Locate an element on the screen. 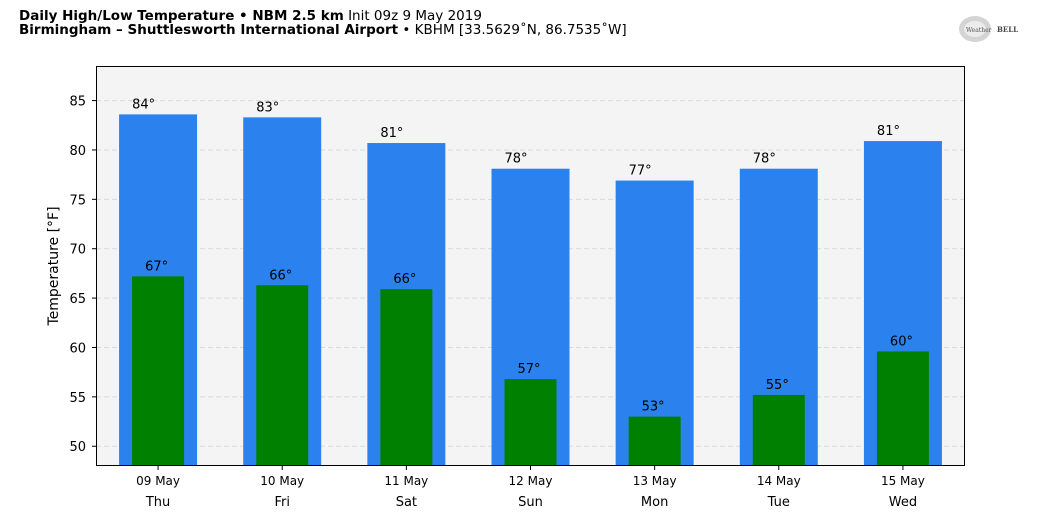 This screenshot has width=1040, height=516. y-tick-label: 65 is located at coordinates (77, 299).